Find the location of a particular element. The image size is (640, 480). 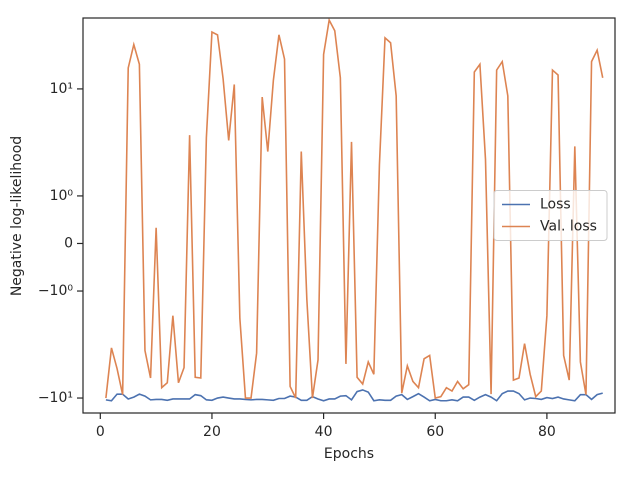

legend: Loss Val. loss is located at coordinates (550, 215).